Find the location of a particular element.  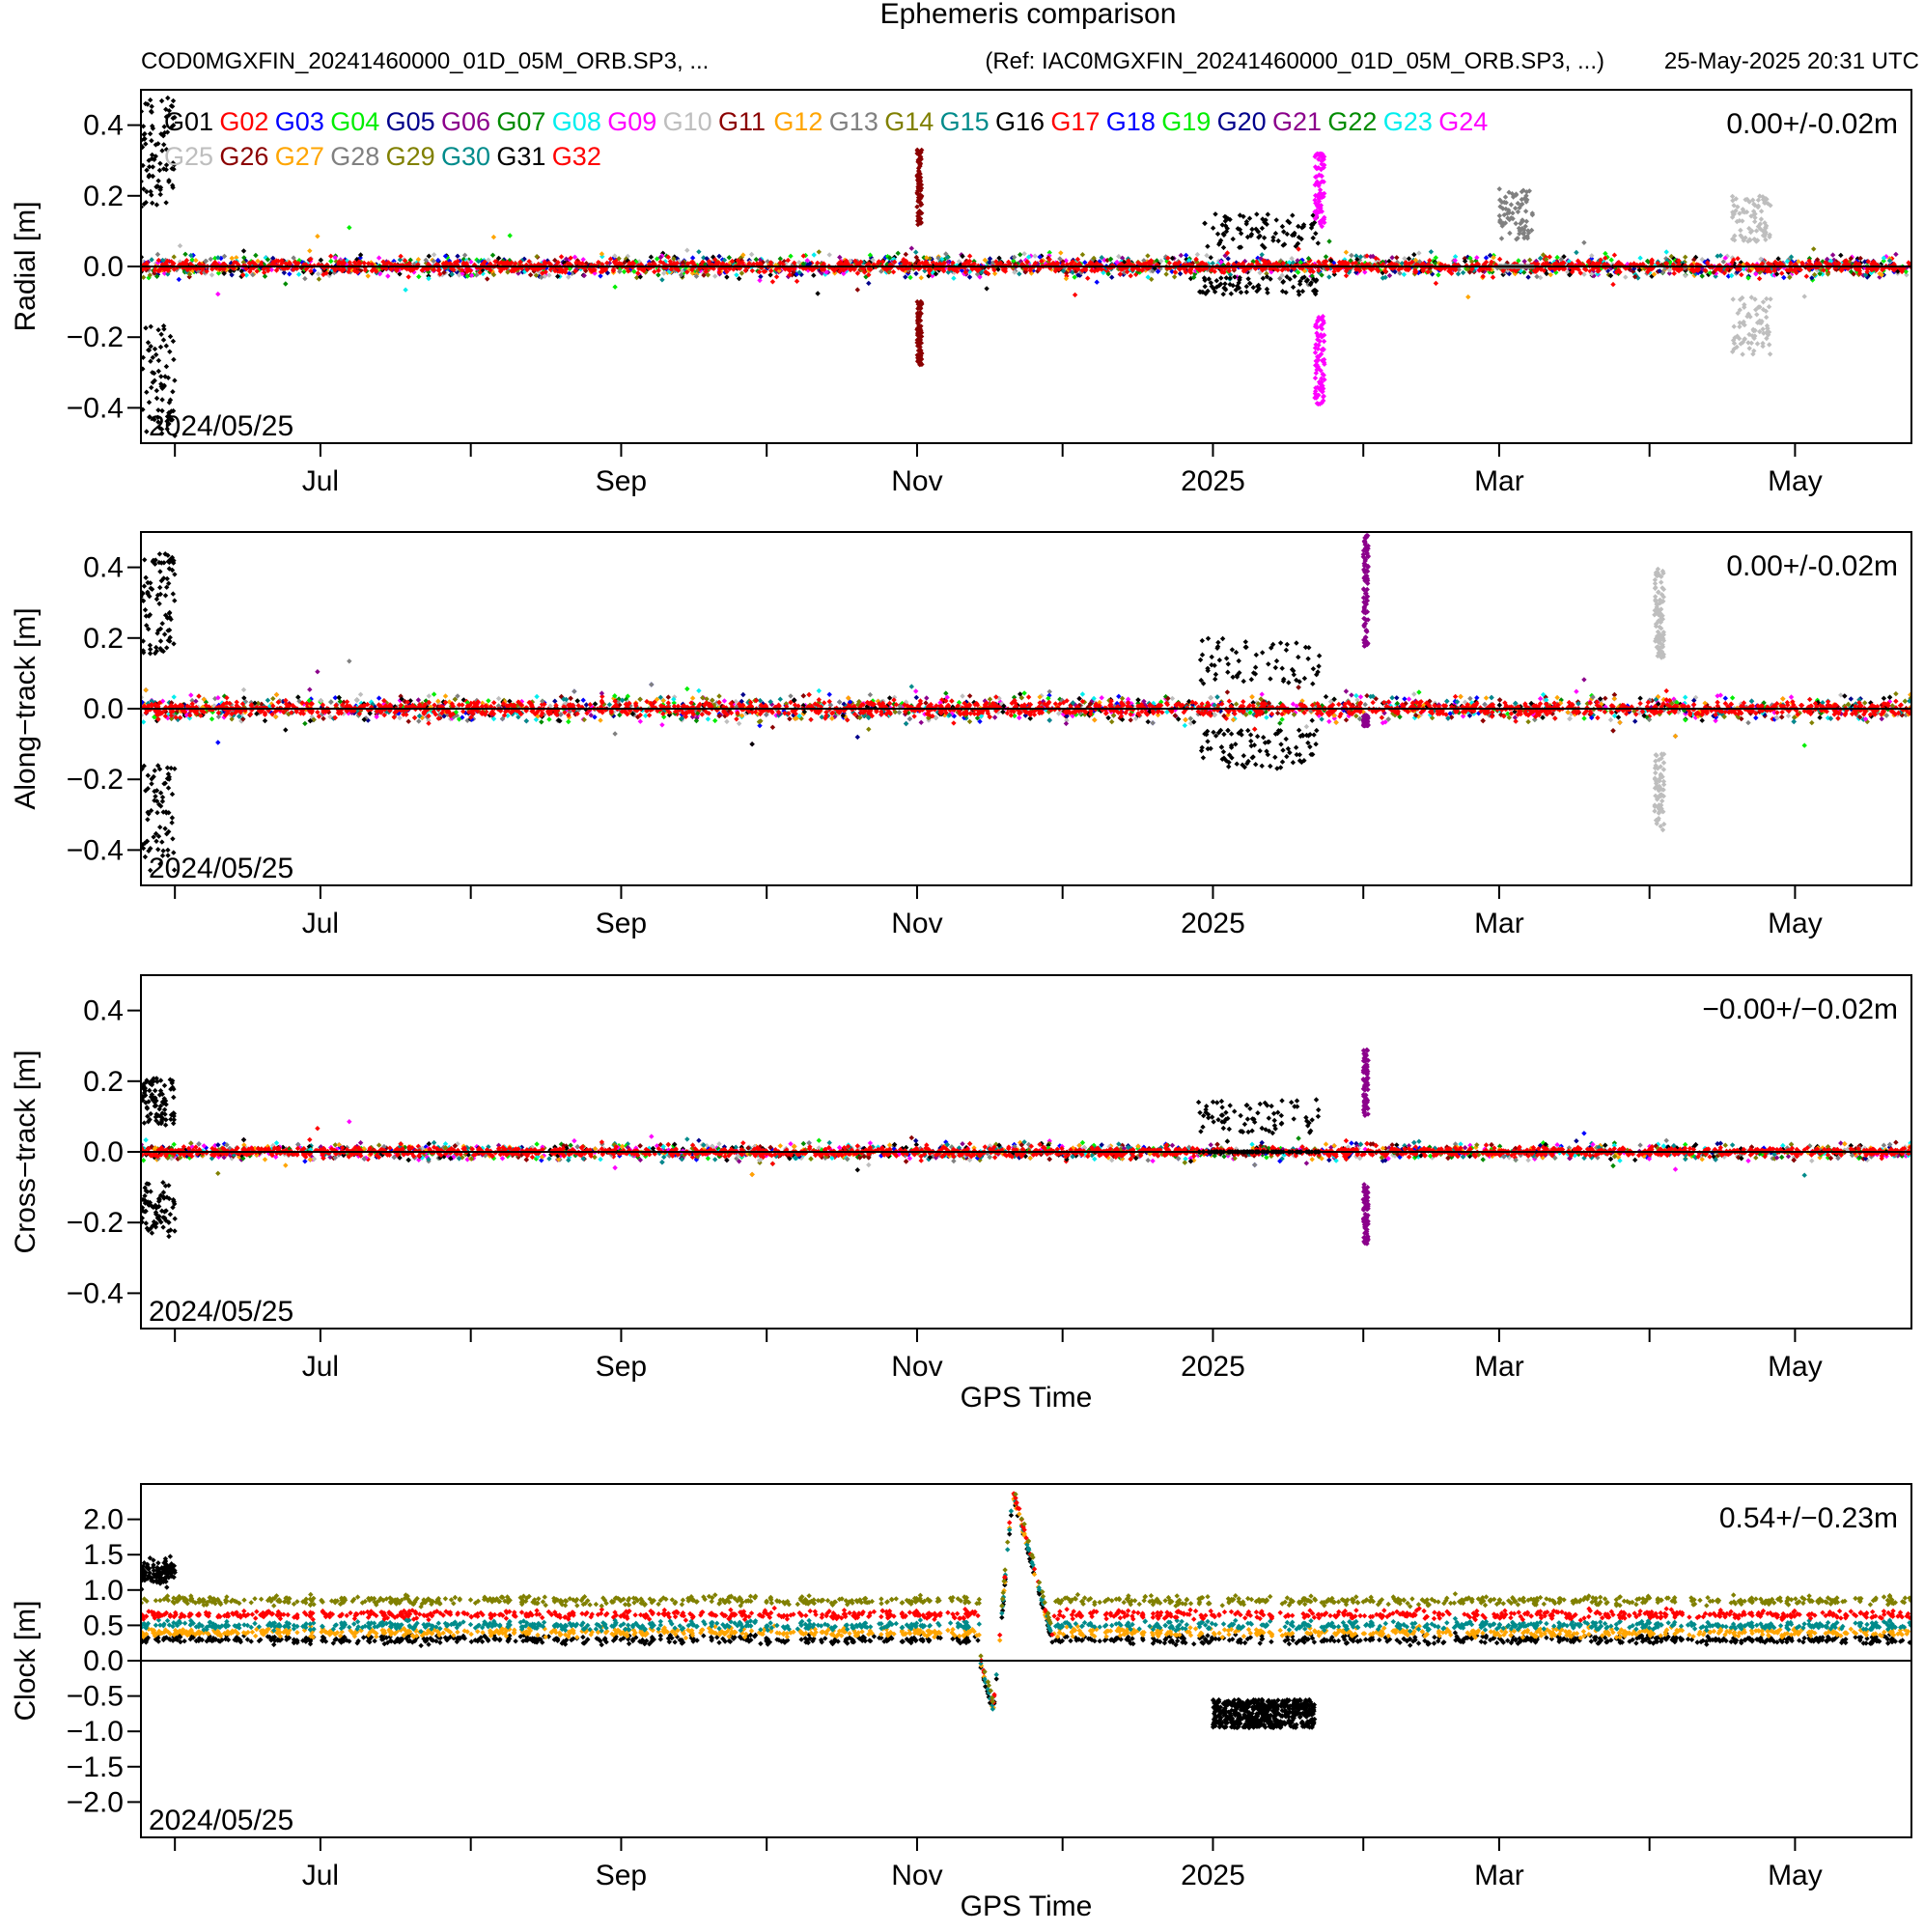

data-point-g27 is located at coordinates (310, 251).